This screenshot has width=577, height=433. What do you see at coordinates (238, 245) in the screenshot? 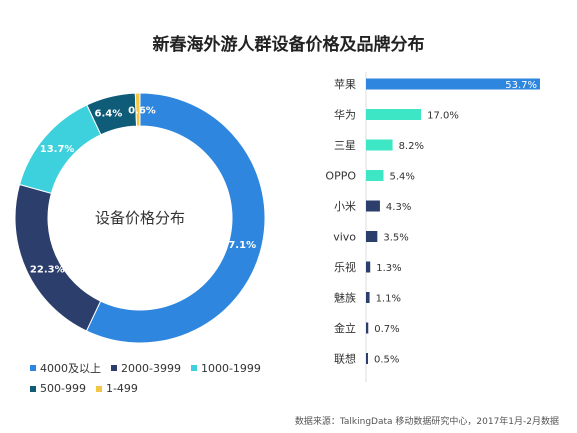
I see `donut-data-label-0: 57.1%` at bounding box center [238, 245].